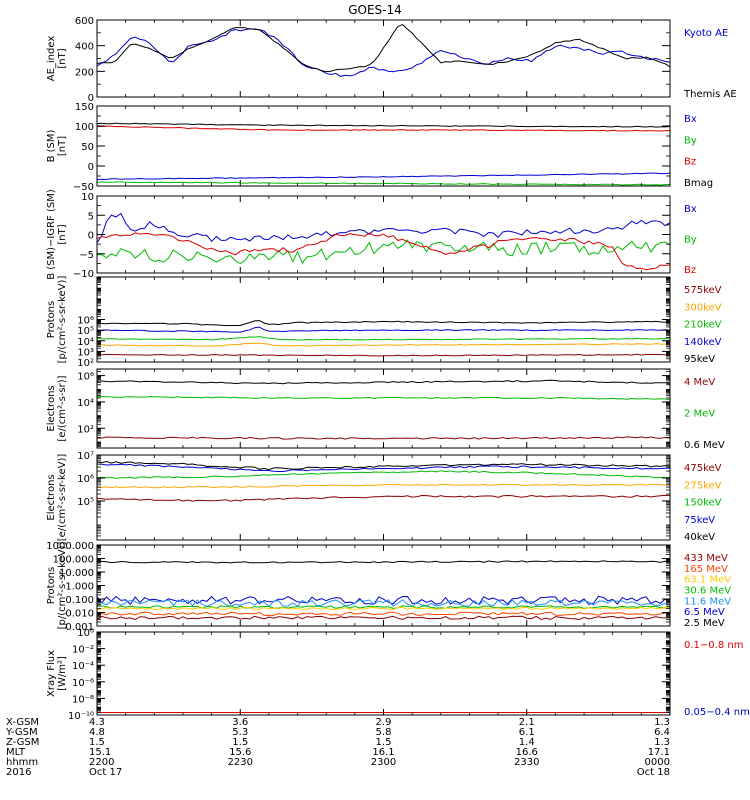  I want to click on y-tick-label: −5, so click(86, 255).